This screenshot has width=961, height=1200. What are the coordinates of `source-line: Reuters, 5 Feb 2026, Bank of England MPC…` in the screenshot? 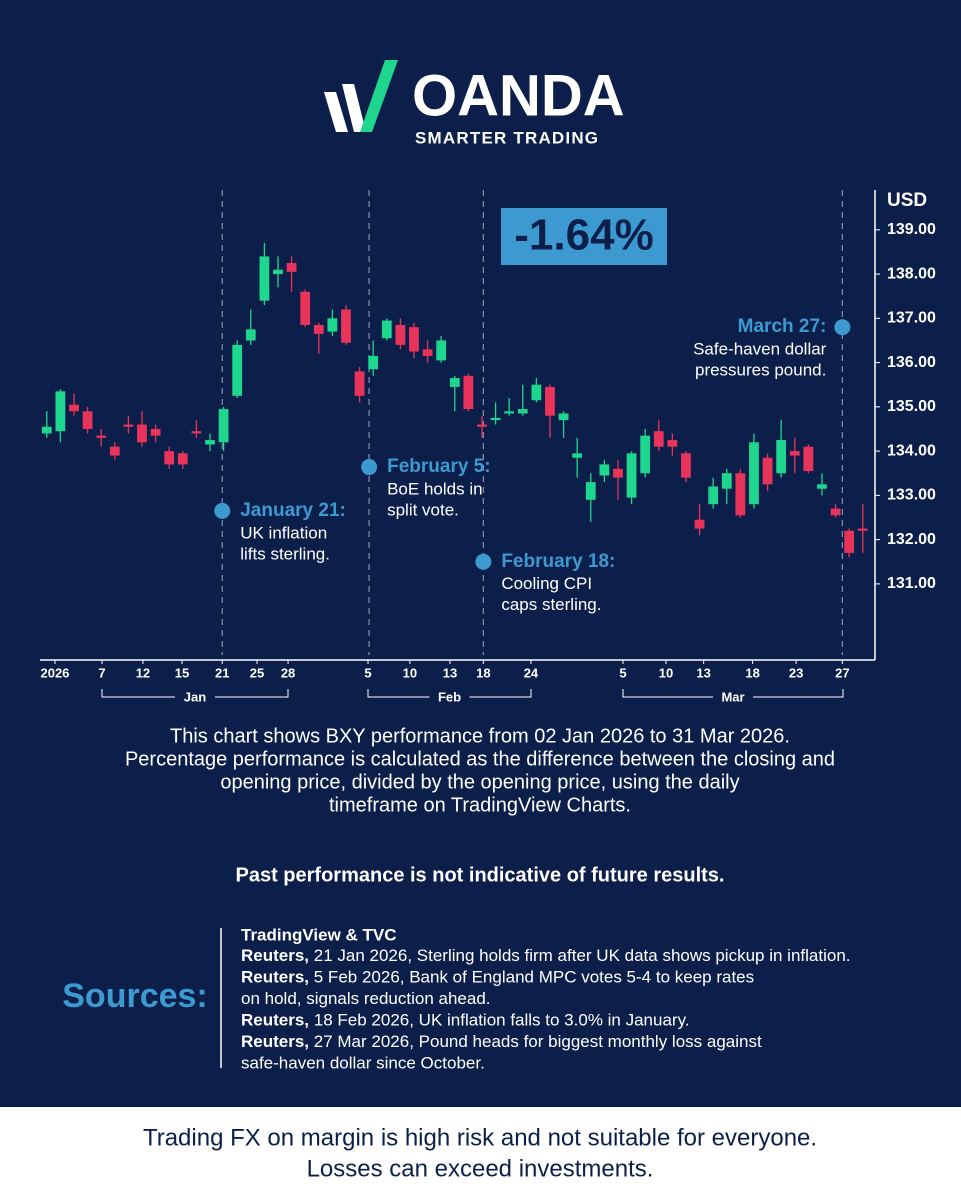 It's located at (497, 977).